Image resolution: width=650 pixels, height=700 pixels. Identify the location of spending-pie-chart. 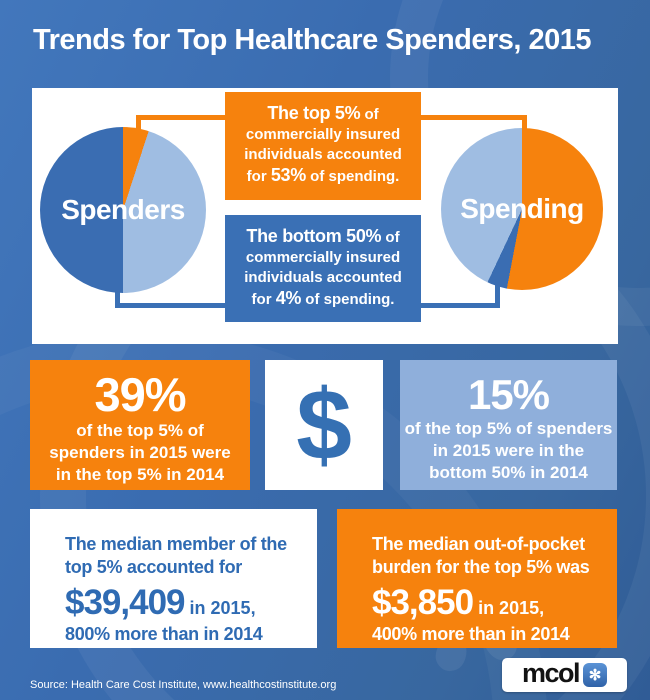
(522, 209).